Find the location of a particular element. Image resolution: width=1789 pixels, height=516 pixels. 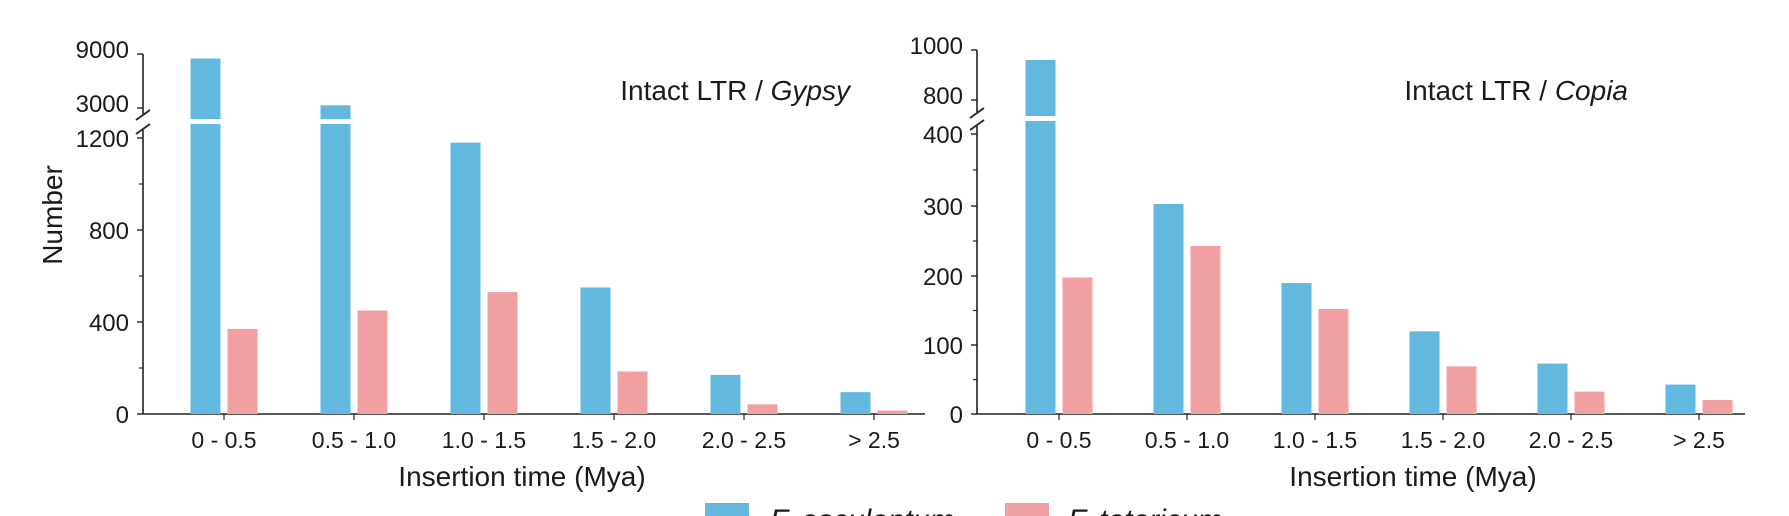

legend: F. esculentum F. tataricum is located at coordinates (964, 509).